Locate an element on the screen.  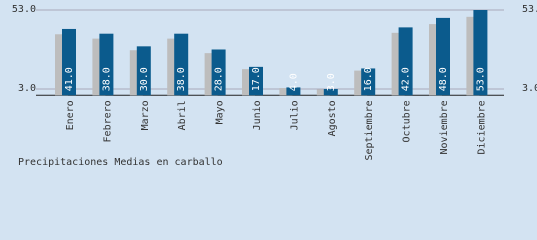
bar-value-label: 53.0 is located at coordinates (480, 79).